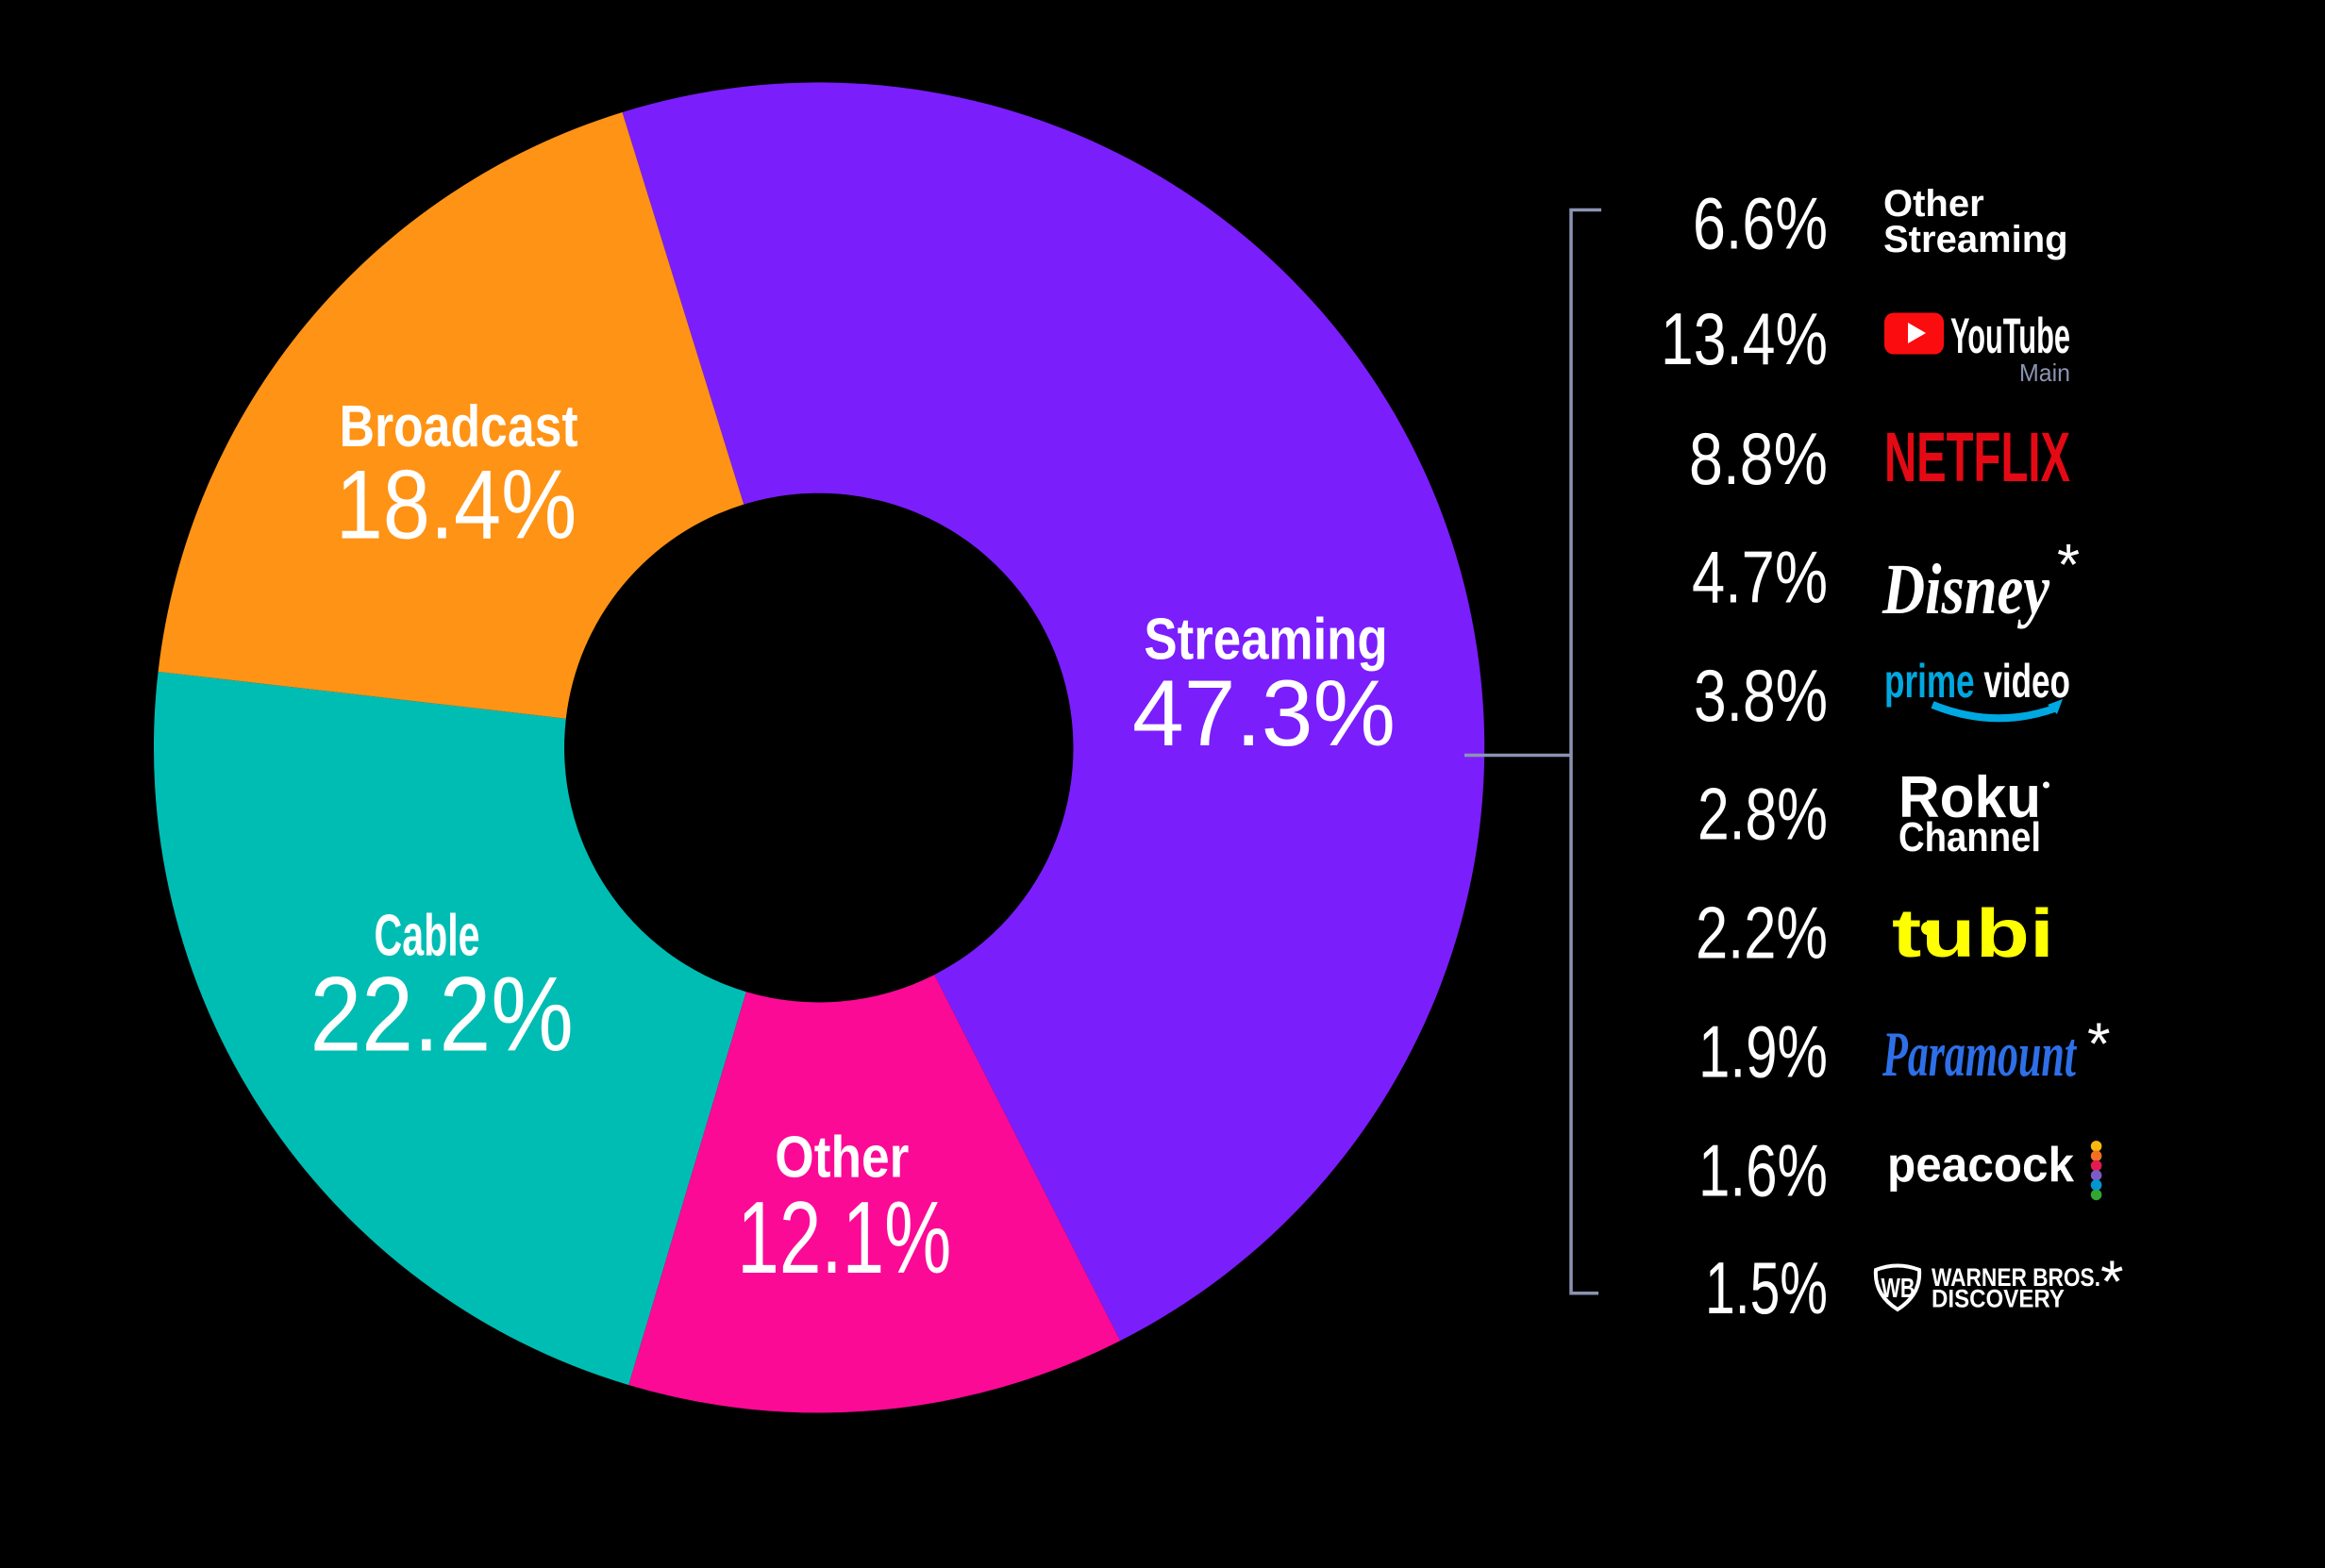  I want to click on svg-text: Paramount, so click(1980, 1054).